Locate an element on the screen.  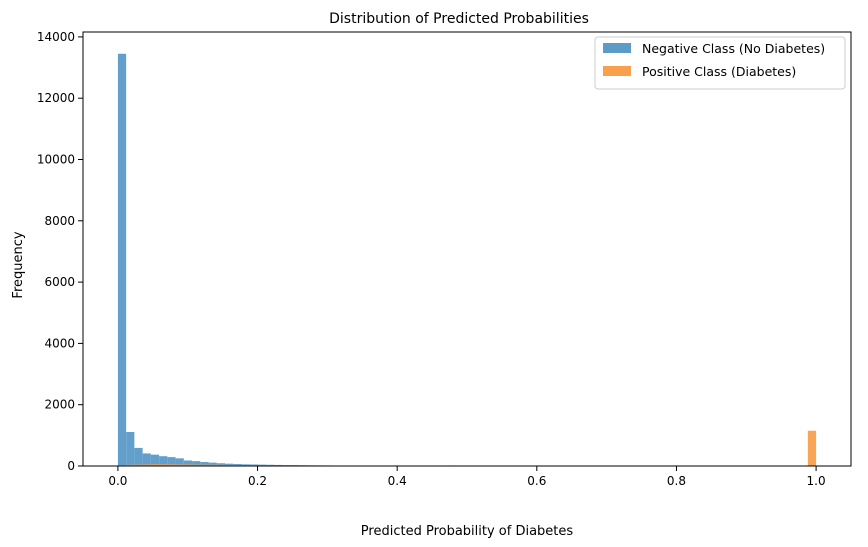
x-tick-label: 0.2 is located at coordinates (257, 481).